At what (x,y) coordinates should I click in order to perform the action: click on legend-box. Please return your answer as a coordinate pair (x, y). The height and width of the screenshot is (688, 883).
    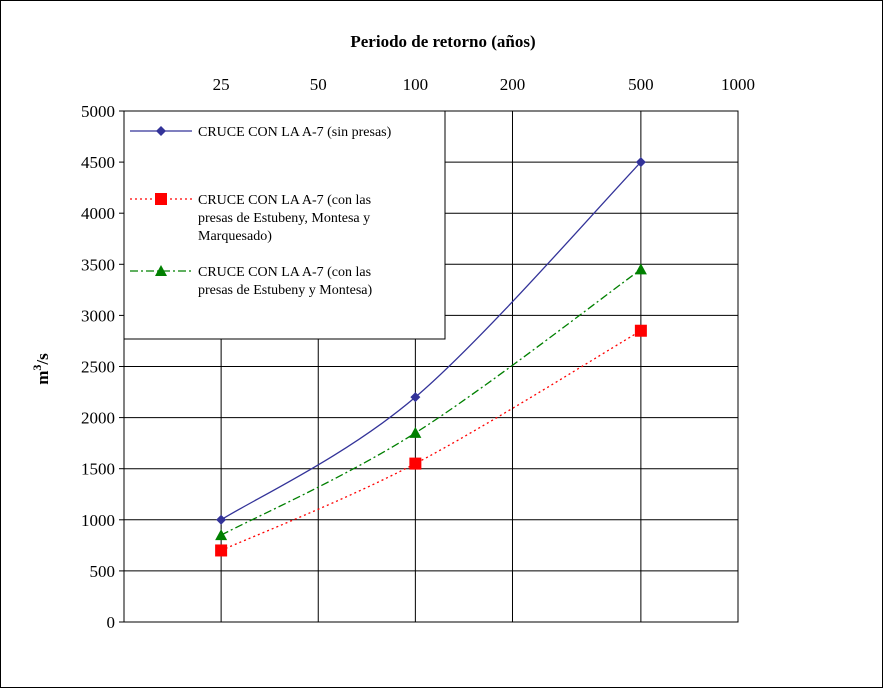
    Looking at the image, I should click on (284, 225).